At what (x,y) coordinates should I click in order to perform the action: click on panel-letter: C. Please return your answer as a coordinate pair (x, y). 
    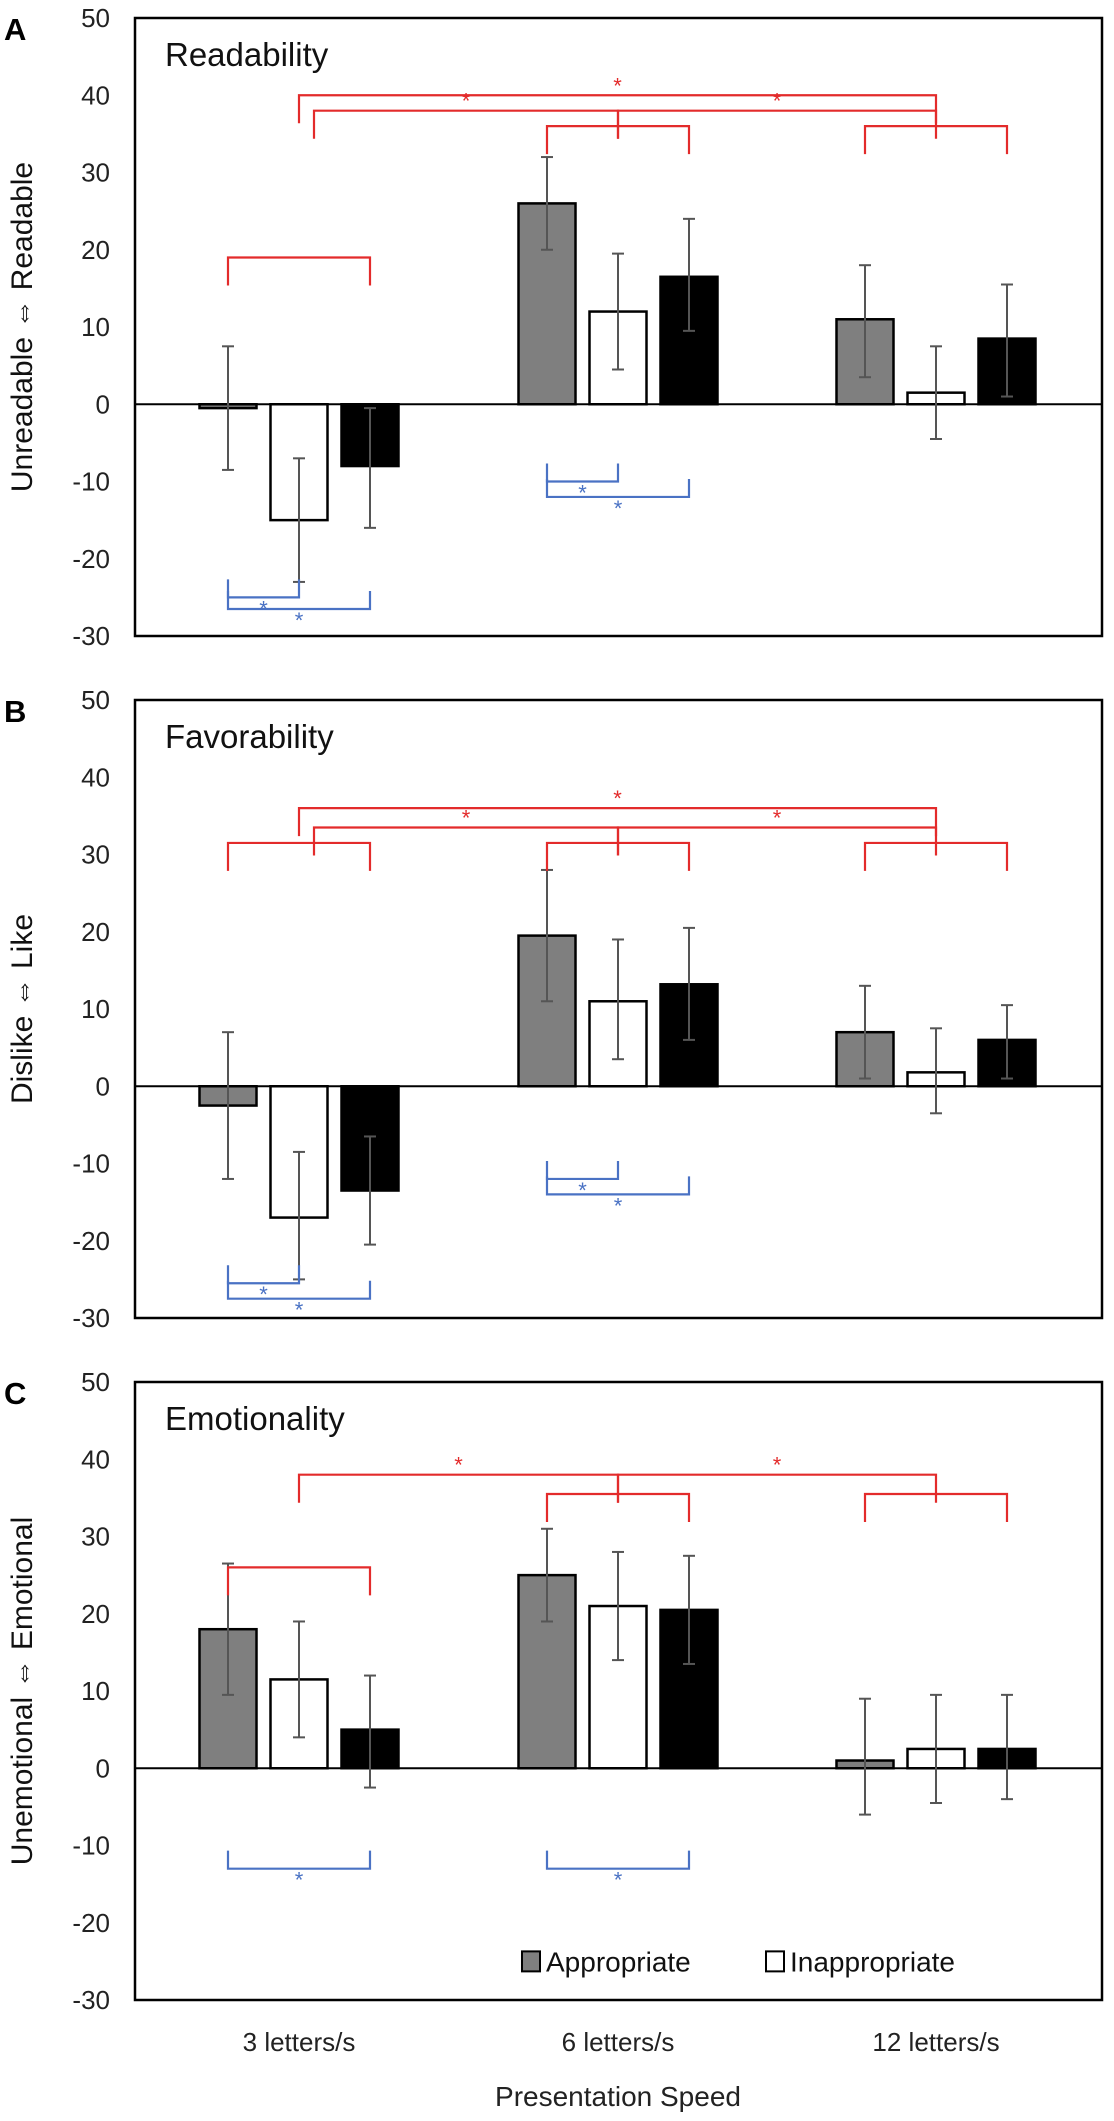
    Looking at the image, I should click on (15, 1393).